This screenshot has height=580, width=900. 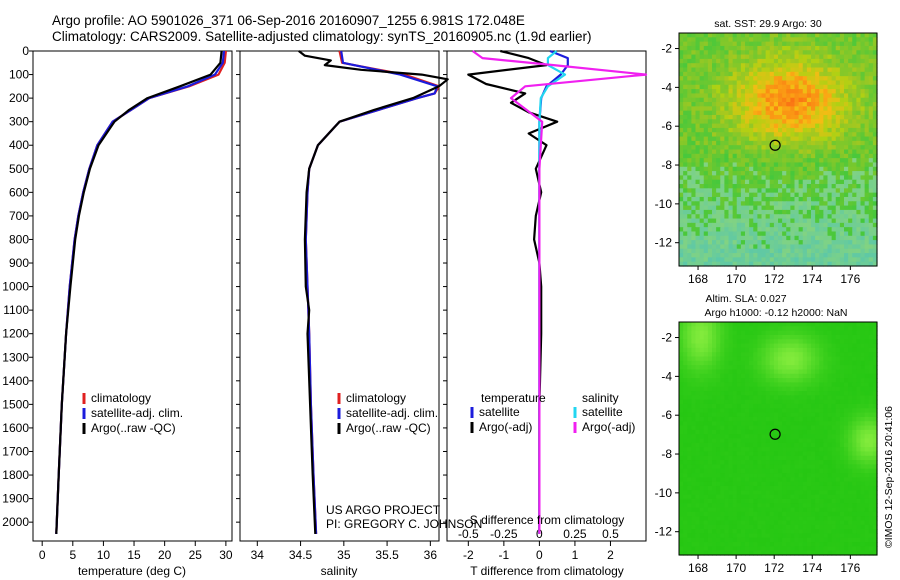 What do you see at coordinates (137, 413) in the screenshot?
I see `legend-label: satellite-adj. clim.` at bounding box center [137, 413].